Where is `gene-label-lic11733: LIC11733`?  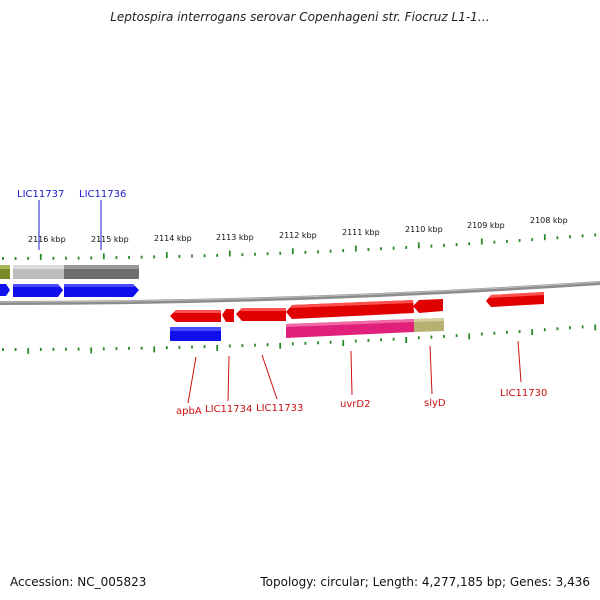
gene-label-lic11733: LIC11733 is located at coordinates (279, 408).